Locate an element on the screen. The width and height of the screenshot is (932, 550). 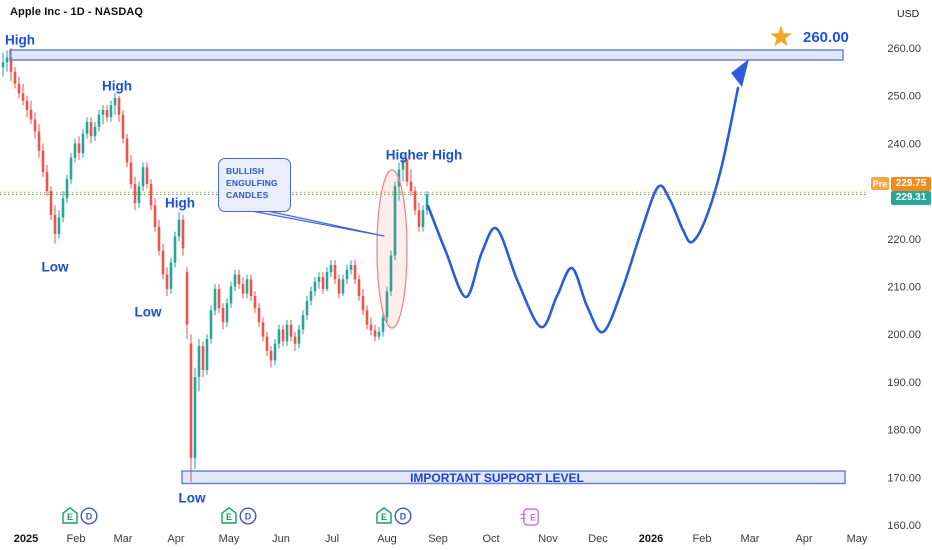
callout-bullish-engulfing: BULLISH ENGULFING CANDLES is located at coordinates (254, 185).